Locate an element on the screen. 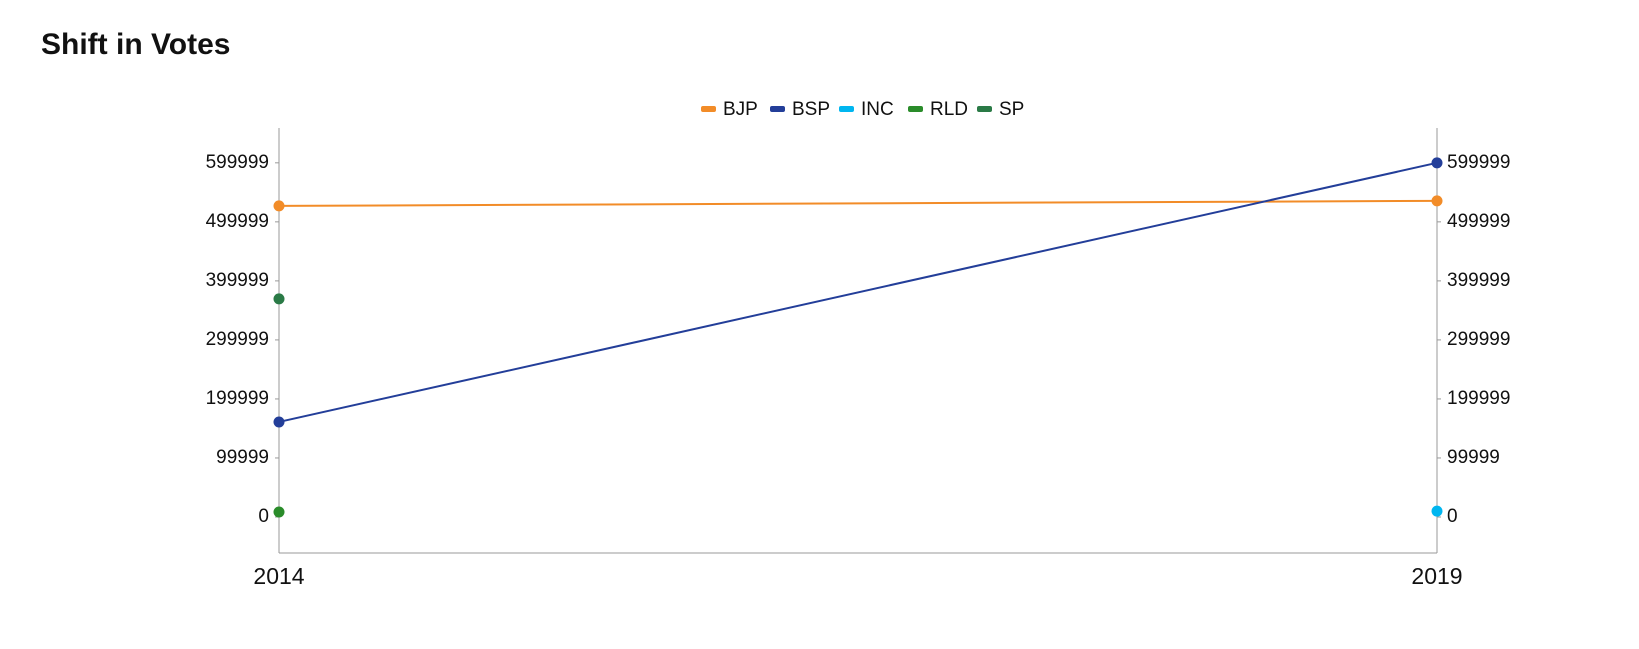  y2-tick-label: 399999 is located at coordinates (1478, 280).